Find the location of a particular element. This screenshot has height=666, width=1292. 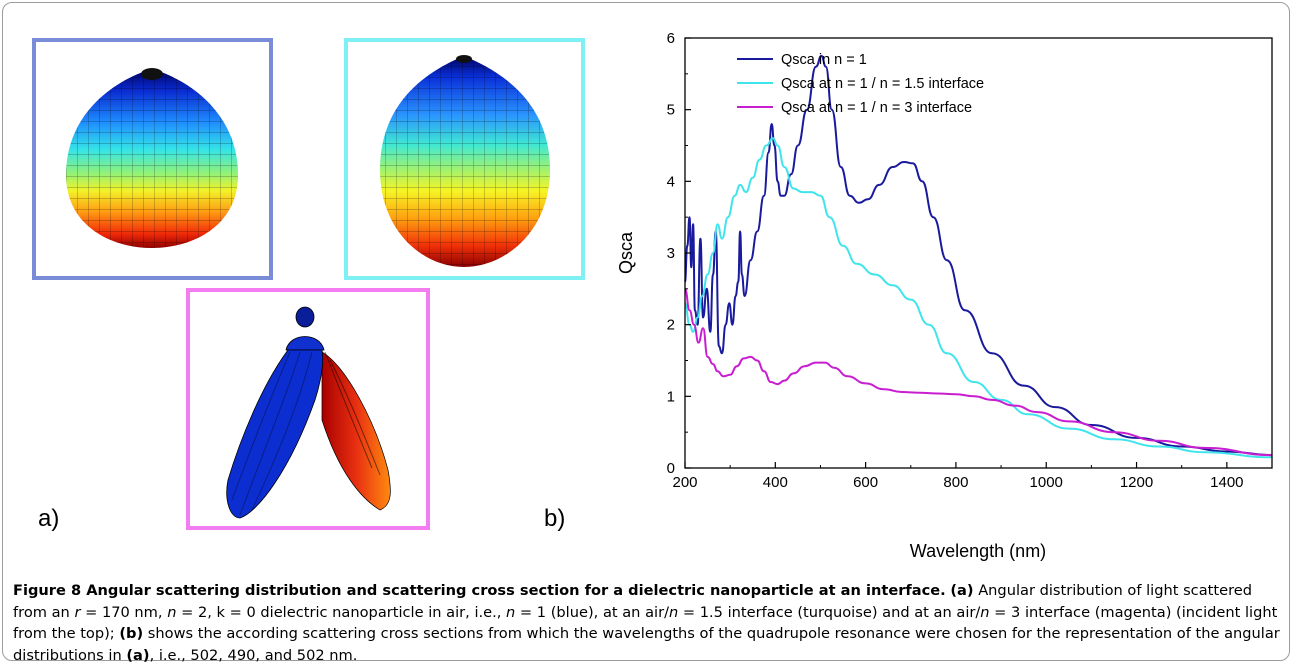

lobes-magenta-image is located at coordinates (308, 409).